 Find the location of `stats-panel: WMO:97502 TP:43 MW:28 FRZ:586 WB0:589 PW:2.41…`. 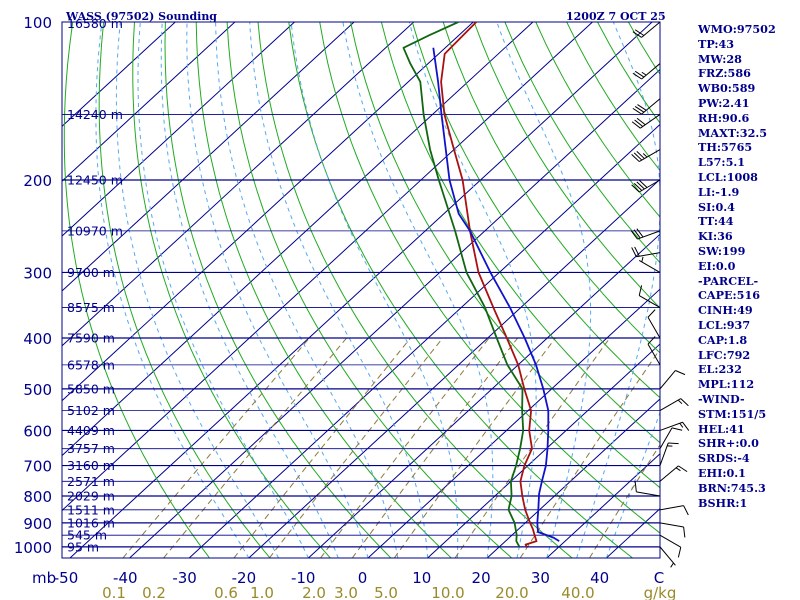

stats-panel: WMO:97502 TP:43 MW:28 FRZ:586 WB0:589 PW:2.41… is located at coordinates (737, 266).